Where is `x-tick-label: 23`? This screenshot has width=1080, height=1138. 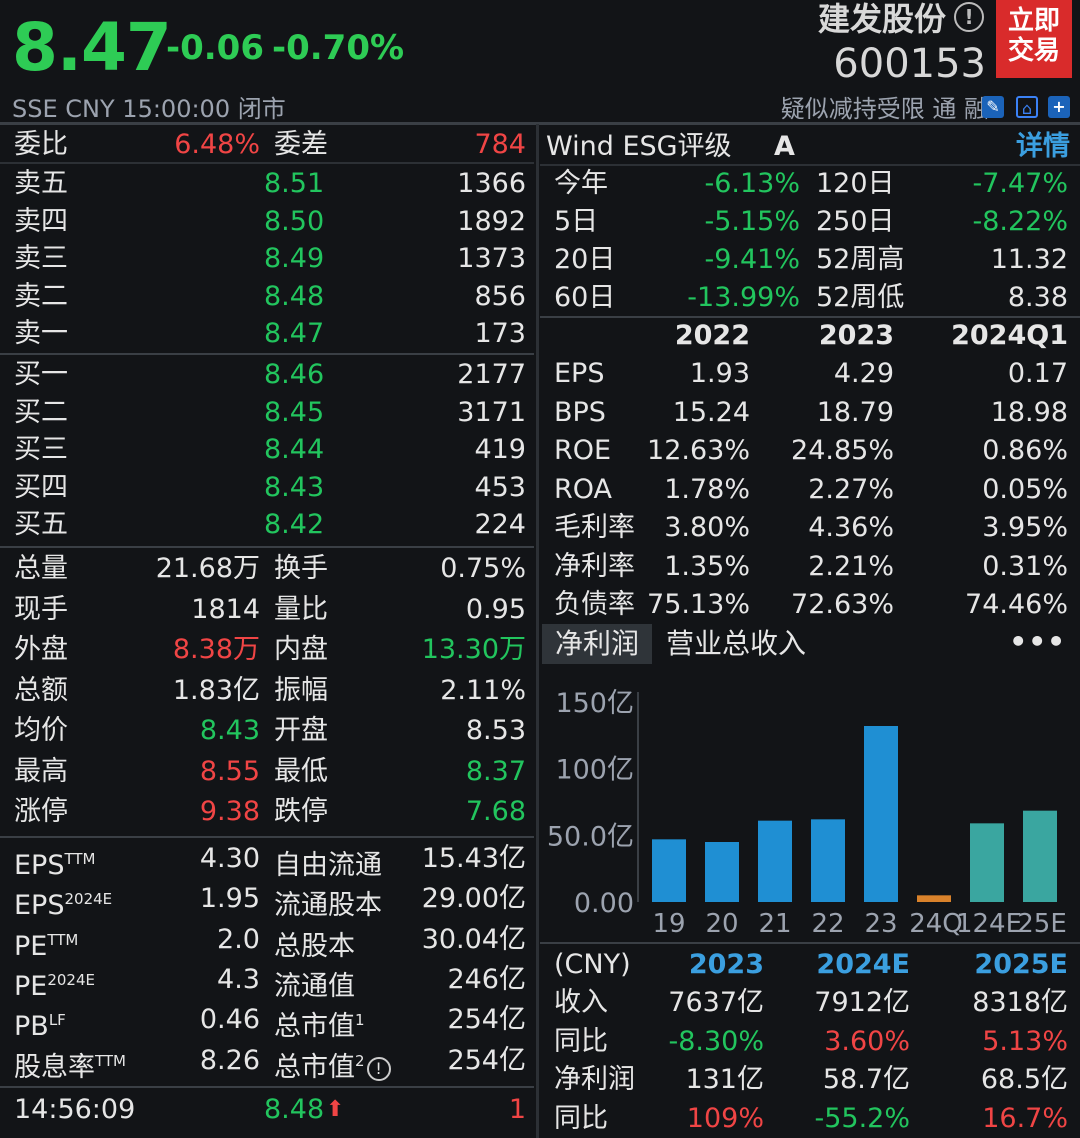
x-tick-label: 23 is located at coordinates (880, 924).